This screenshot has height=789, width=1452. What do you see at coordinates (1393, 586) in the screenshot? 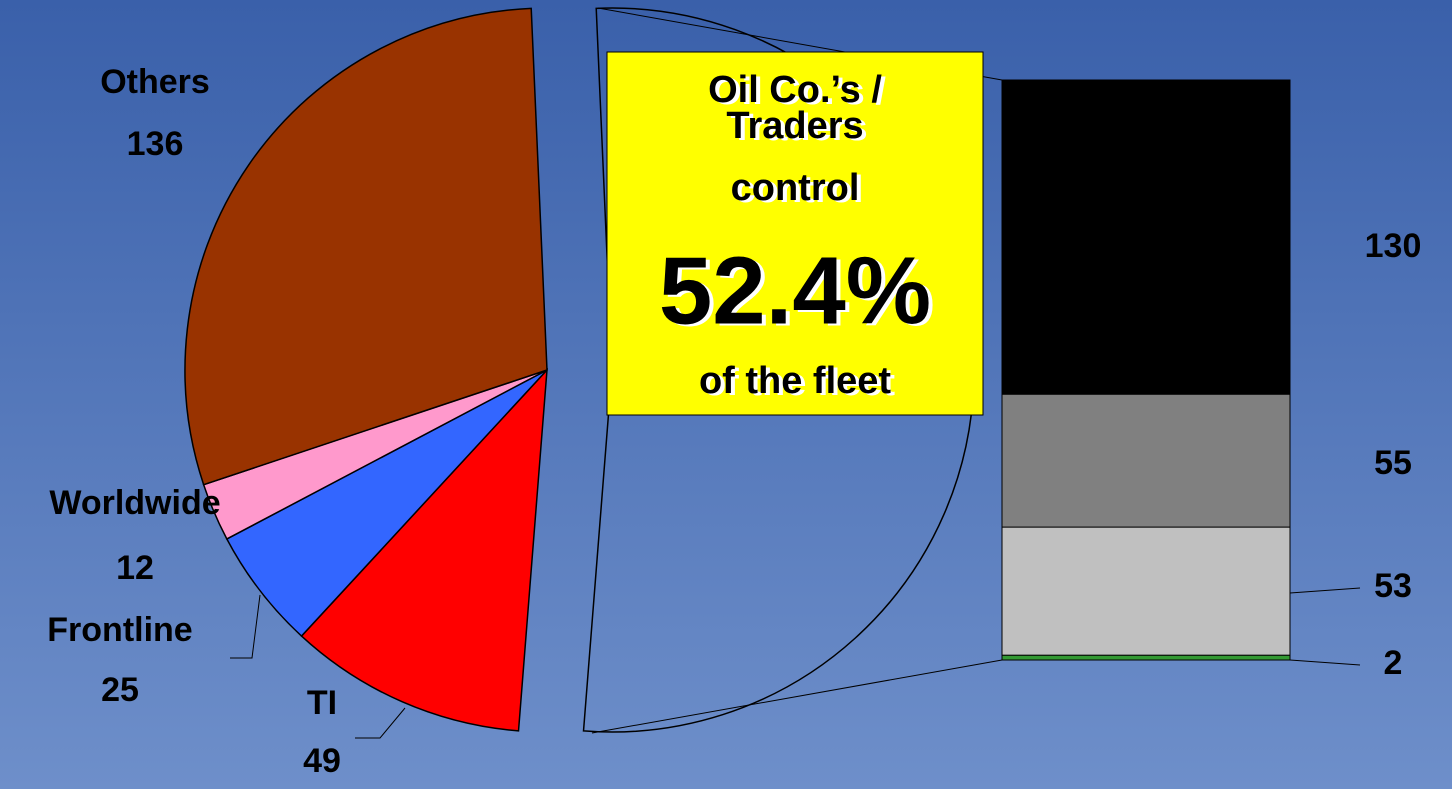
I see `bar-value-label: 53` at bounding box center [1393, 586].